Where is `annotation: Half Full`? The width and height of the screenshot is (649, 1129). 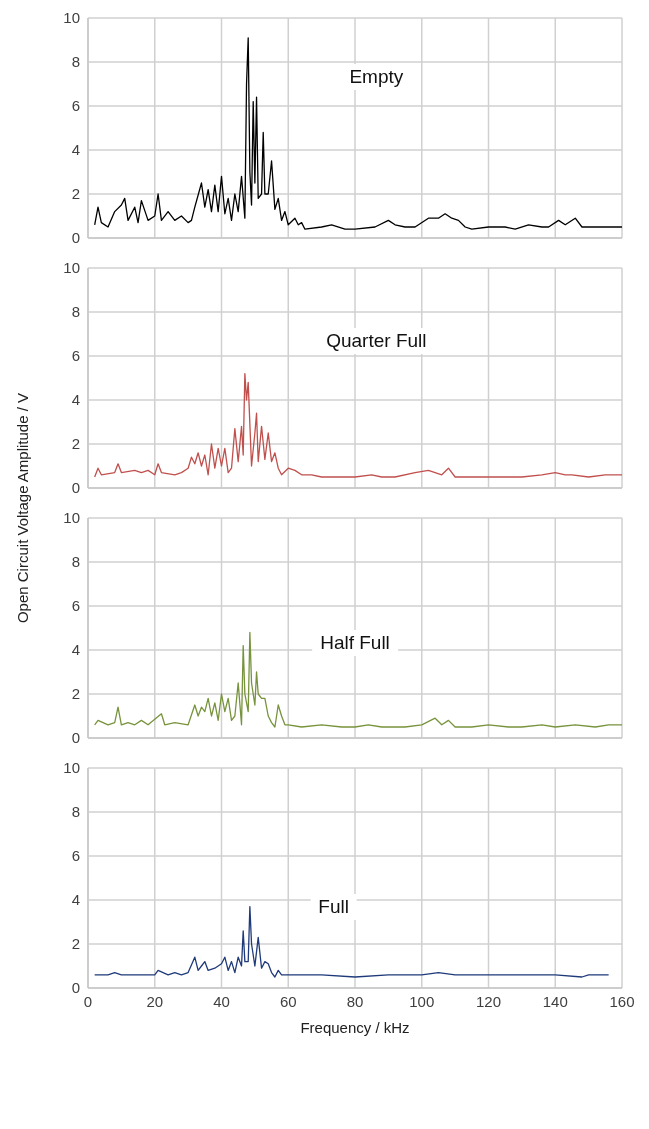 annotation: Half Full is located at coordinates (355, 643).